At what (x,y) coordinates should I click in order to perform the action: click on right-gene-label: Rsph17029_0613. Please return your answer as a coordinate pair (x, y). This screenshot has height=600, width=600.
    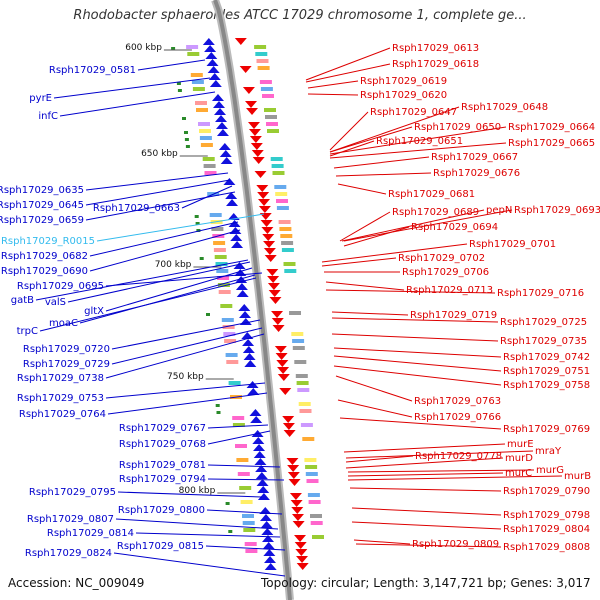
    Looking at the image, I should click on (435, 48).